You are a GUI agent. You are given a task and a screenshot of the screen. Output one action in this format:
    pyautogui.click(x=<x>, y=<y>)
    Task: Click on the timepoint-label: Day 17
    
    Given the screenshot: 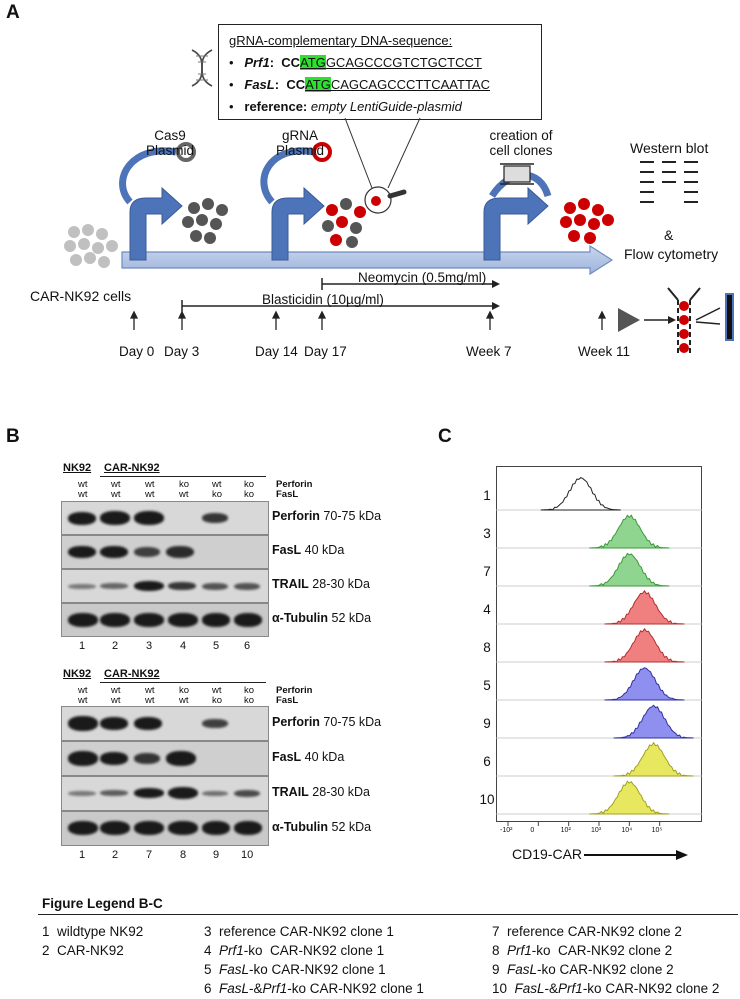 What is the action you would take?
    pyautogui.click(x=325, y=351)
    